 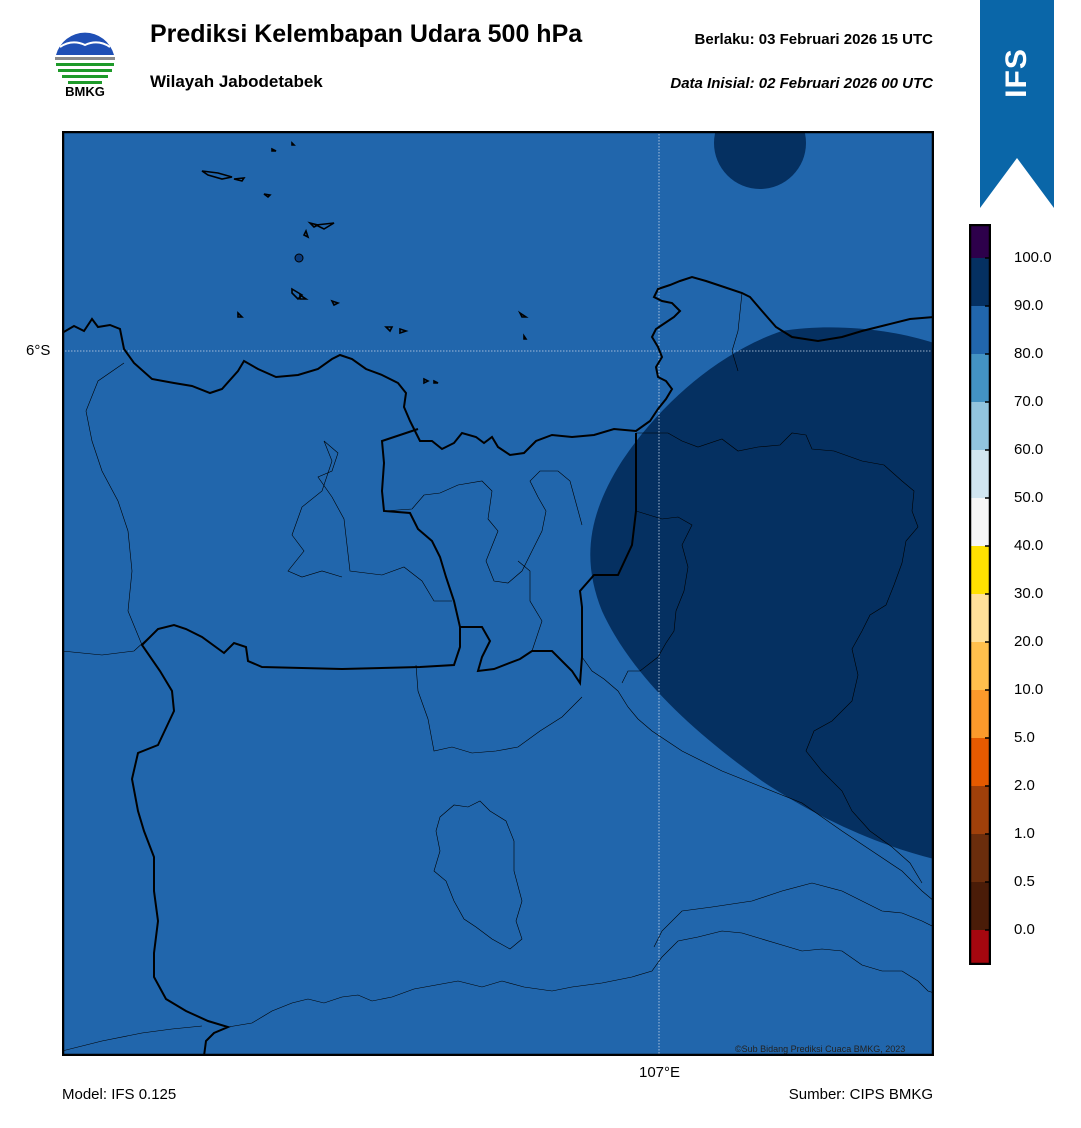 What do you see at coordinates (38, 350) in the screenshot?
I see `latitude-label: 6°S` at bounding box center [38, 350].